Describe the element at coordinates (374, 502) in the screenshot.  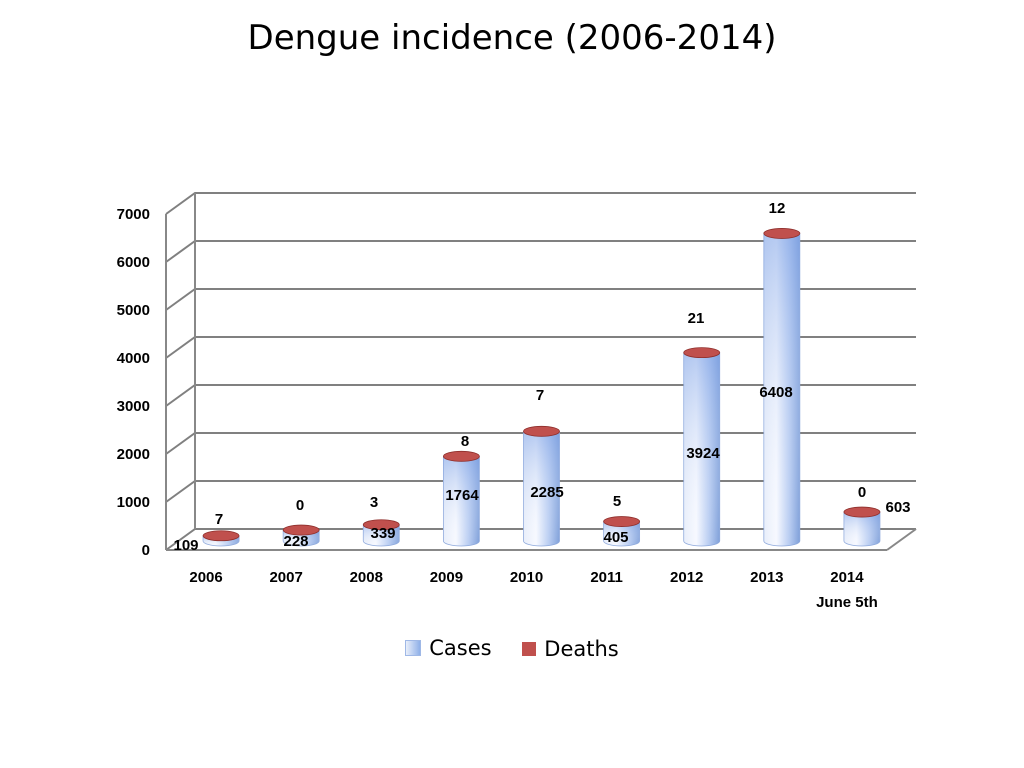
I see `data-label-deaths: 3` at that location.